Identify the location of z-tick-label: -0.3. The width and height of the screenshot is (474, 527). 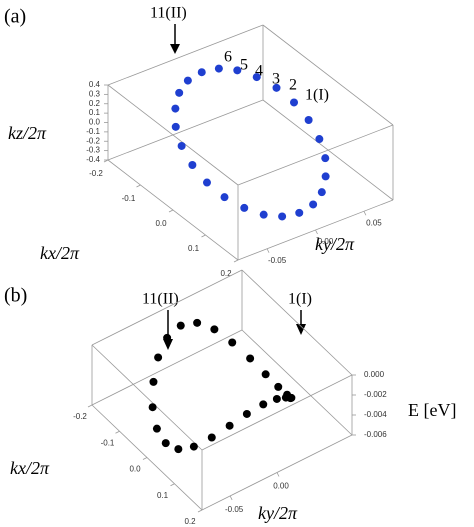
(93, 150).